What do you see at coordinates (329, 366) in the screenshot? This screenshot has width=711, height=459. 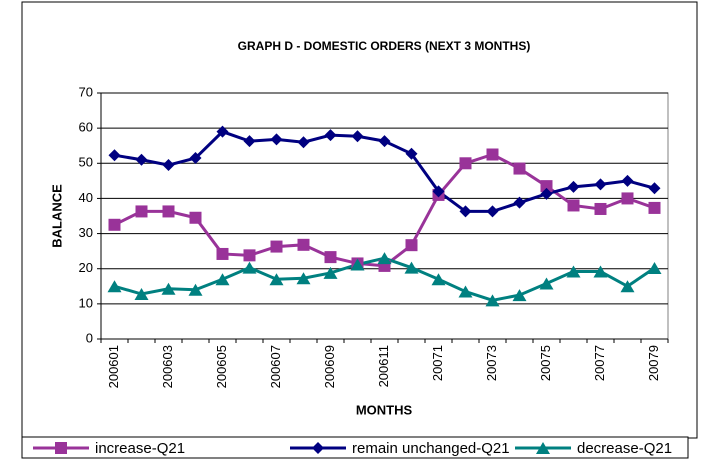 I see `x-tick-label: 200609` at bounding box center [329, 366].